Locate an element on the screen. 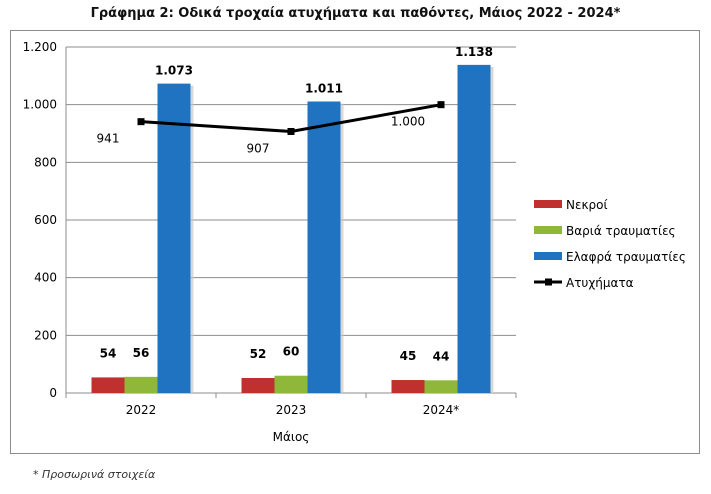 This screenshot has width=711, height=494. data-label: 52 is located at coordinates (258, 354).